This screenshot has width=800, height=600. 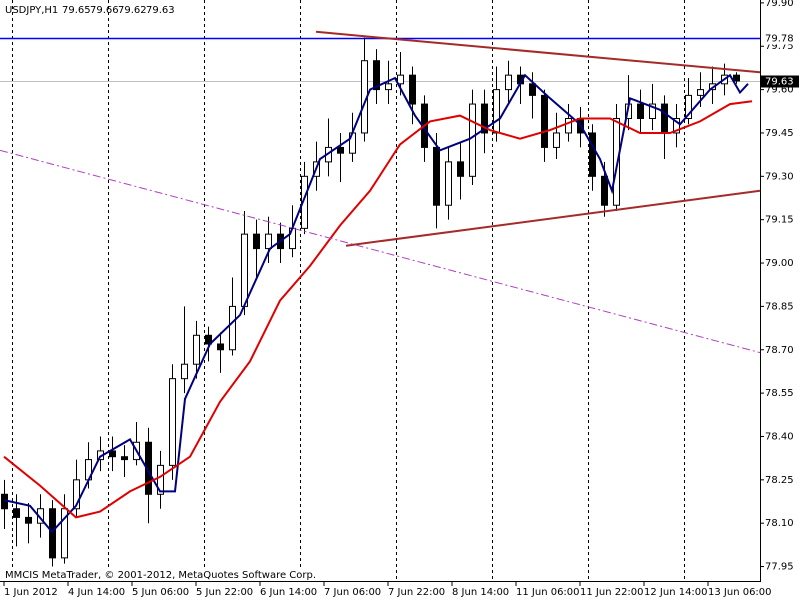 What do you see at coordinates (612, 592) in the screenshot?
I see `x-tick-label: 11 Jun 22:00` at bounding box center [612, 592].